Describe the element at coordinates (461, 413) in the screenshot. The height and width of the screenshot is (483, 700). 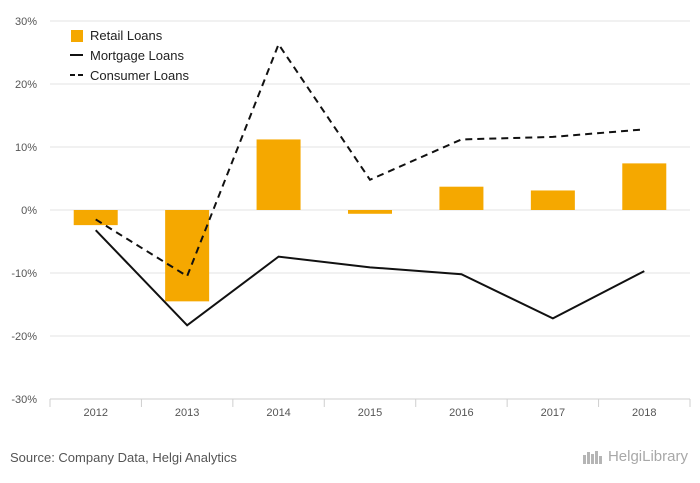
I see `x-tick-label: 2016` at that location.